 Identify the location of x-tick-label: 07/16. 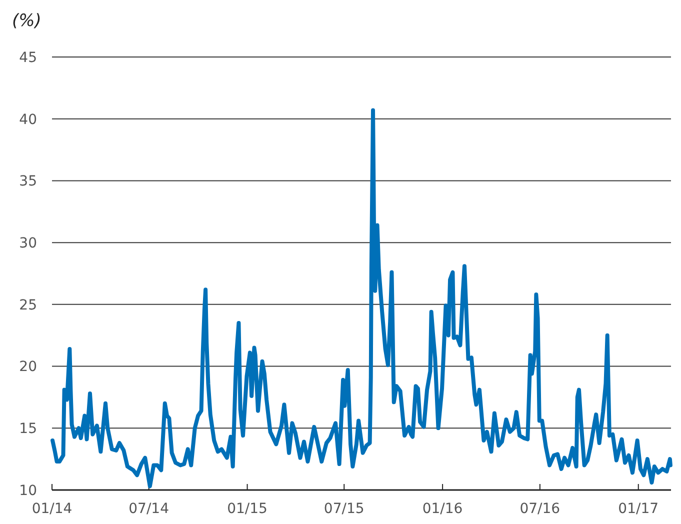
(540, 509).